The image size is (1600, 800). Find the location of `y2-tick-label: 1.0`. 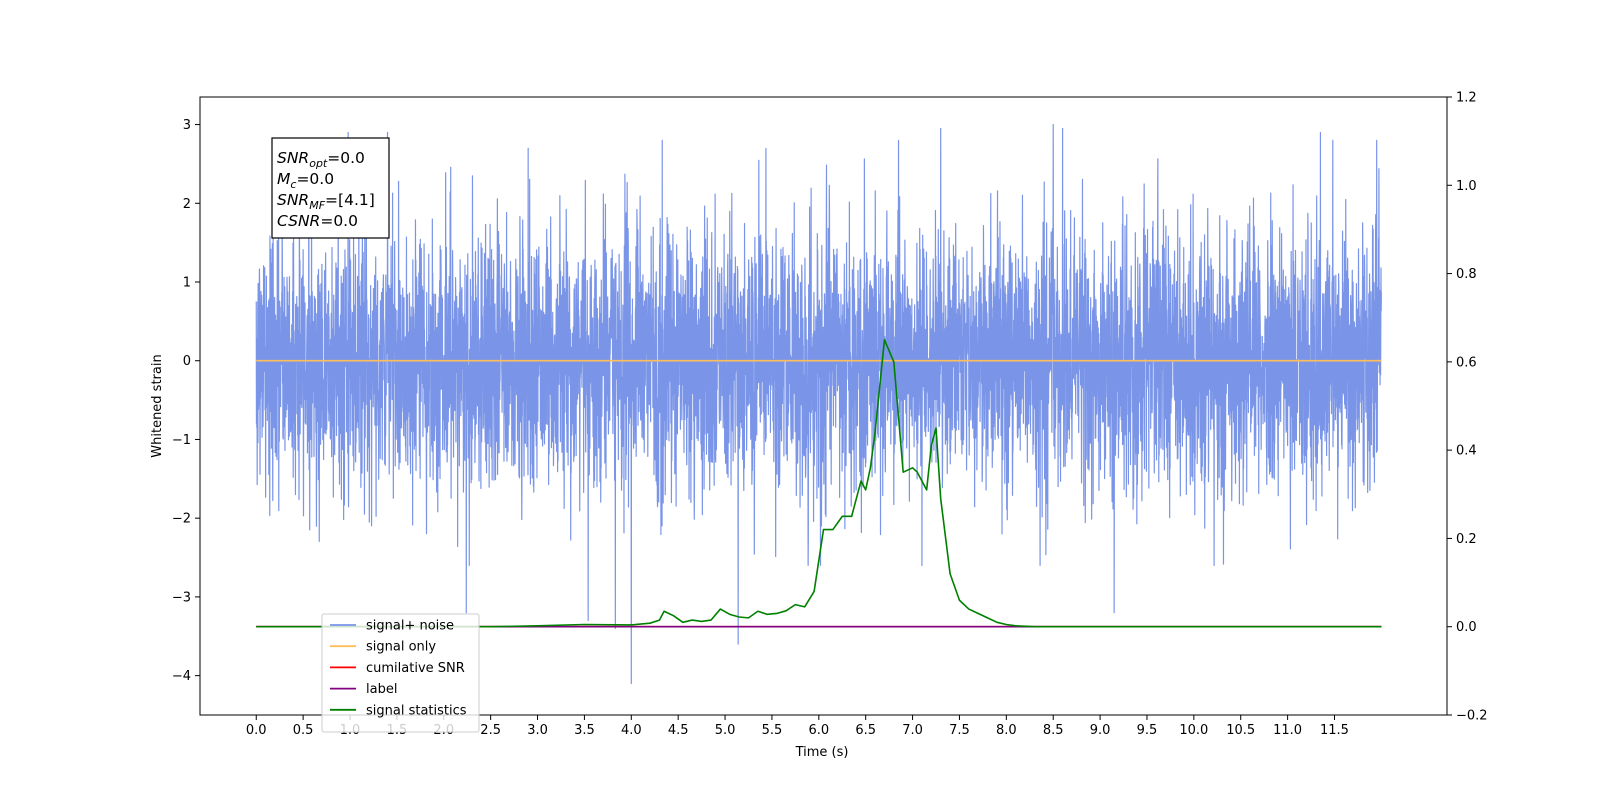

y2-tick-label: 1.0 is located at coordinates (1466, 186).